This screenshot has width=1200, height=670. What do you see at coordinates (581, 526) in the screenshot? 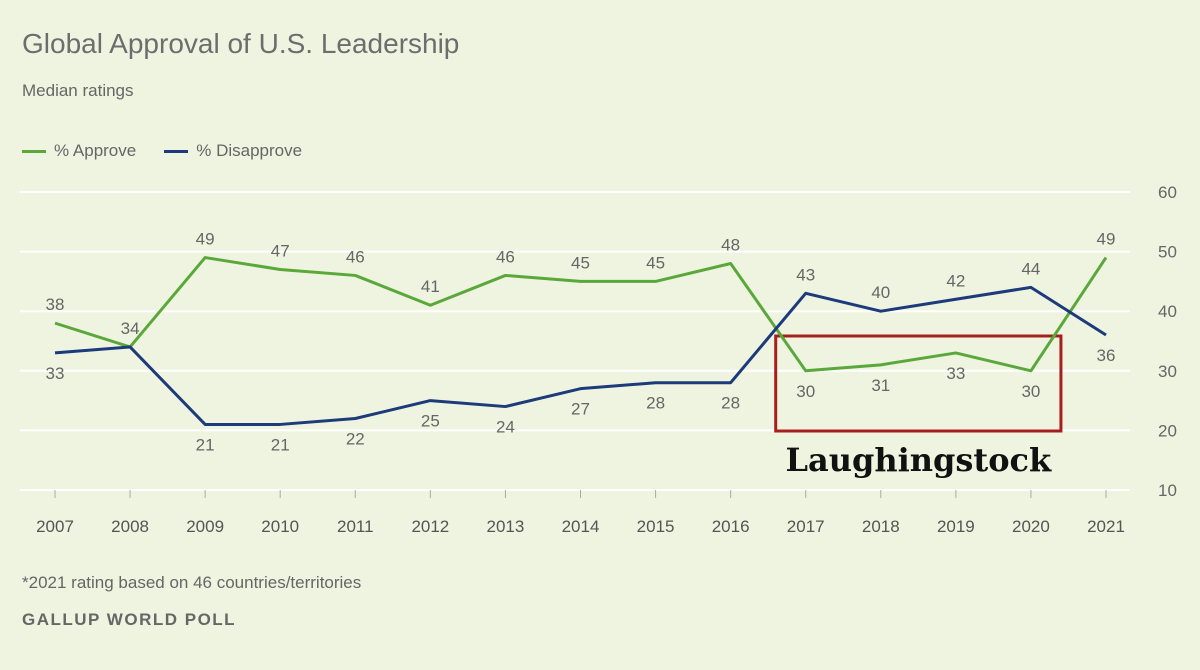
I see `x-tick-label: 2014` at bounding box center [581, 526].